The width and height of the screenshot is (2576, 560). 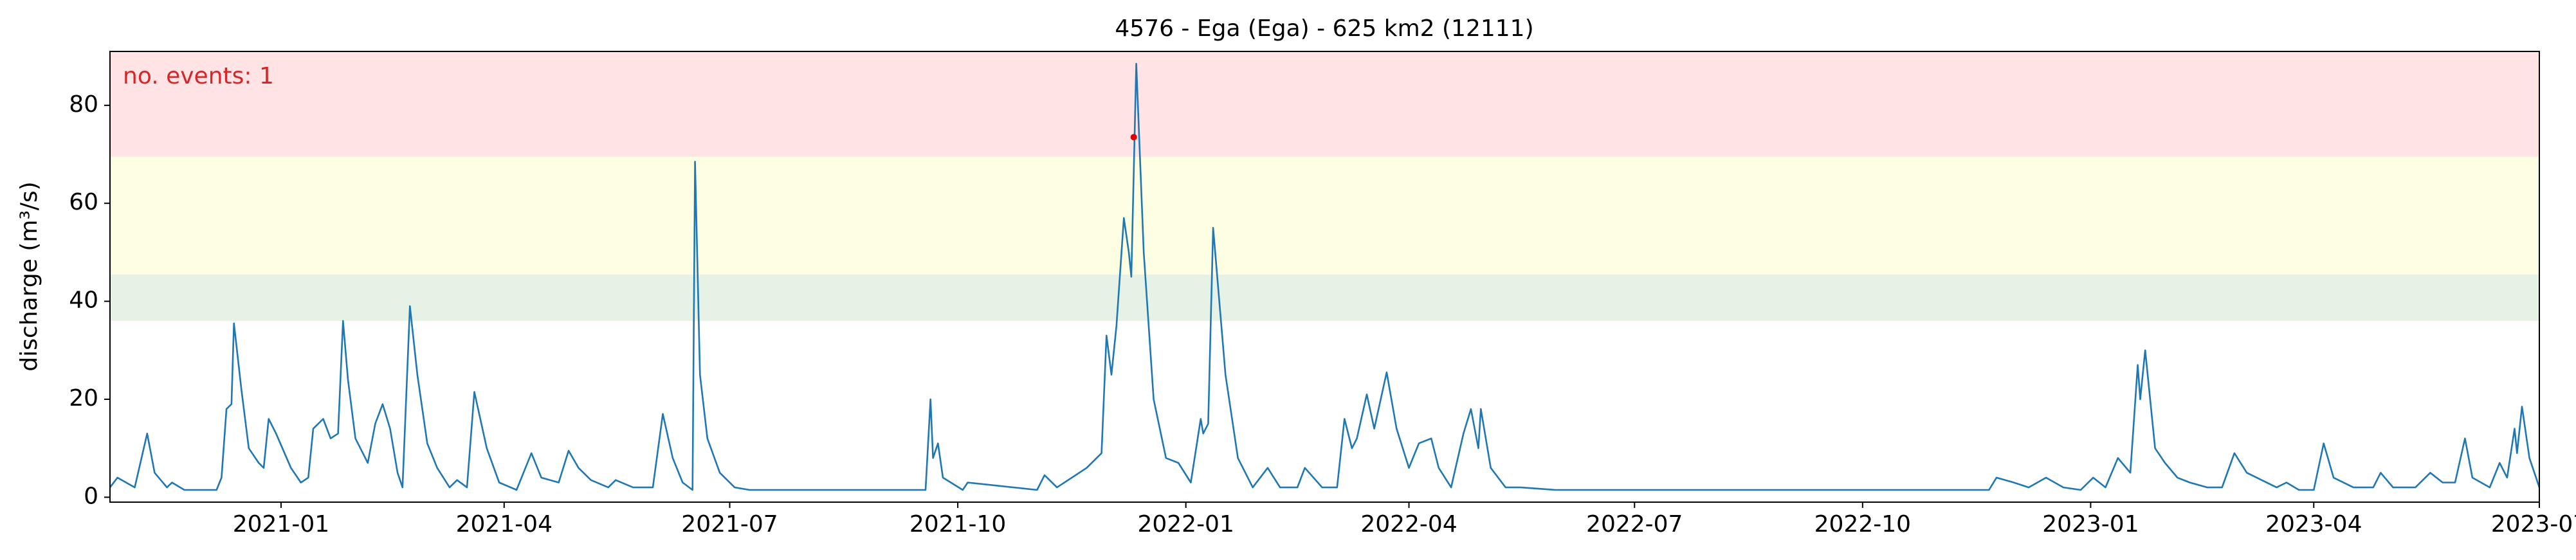 I want to click on x-tick-label: 2022-10, so click(x=1862, y=524).